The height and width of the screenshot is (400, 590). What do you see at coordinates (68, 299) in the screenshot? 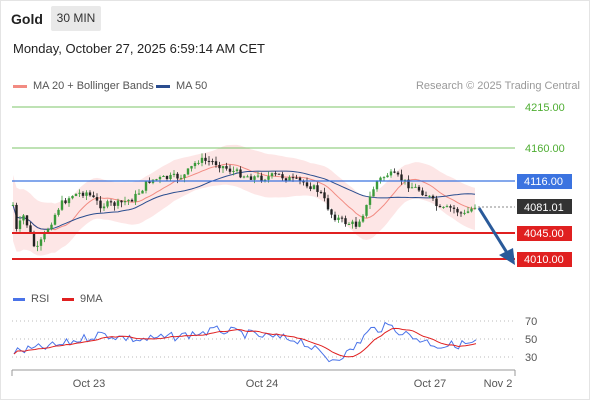
I see `ma9-swatch` at bounding box center [68, 299].